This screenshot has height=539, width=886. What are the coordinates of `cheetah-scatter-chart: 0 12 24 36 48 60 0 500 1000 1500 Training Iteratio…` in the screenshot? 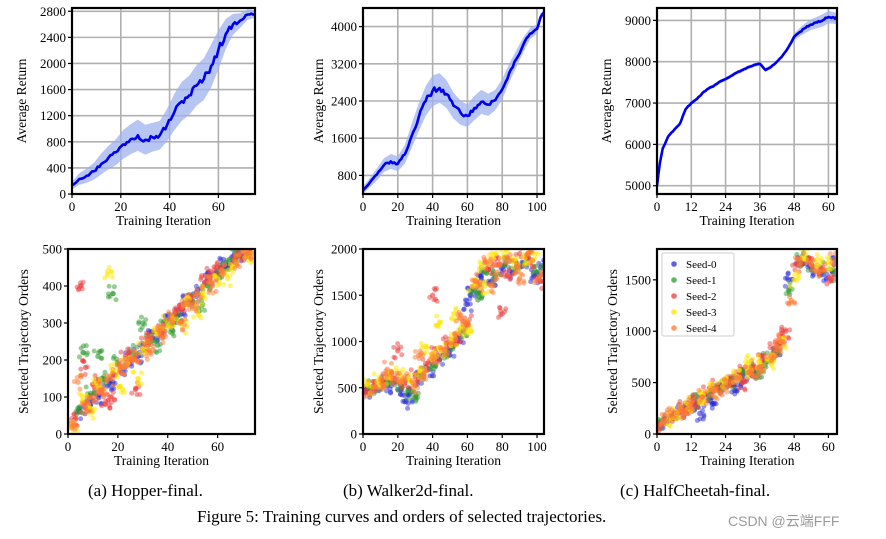 It's located at (722, 357).